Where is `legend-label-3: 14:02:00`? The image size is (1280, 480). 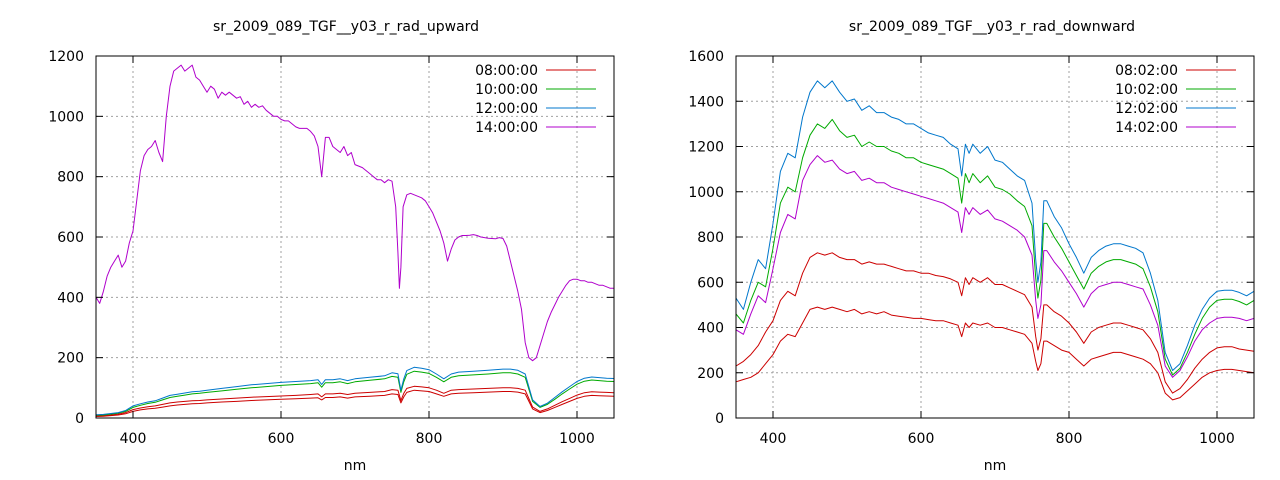
legend-label-3: 14:02:00 is located at coordinates (1146, 128).